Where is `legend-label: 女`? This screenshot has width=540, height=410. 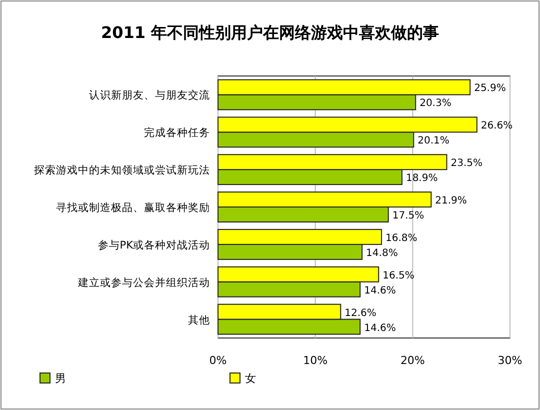 legend-label: 女 is located at coordinates (250, 378).